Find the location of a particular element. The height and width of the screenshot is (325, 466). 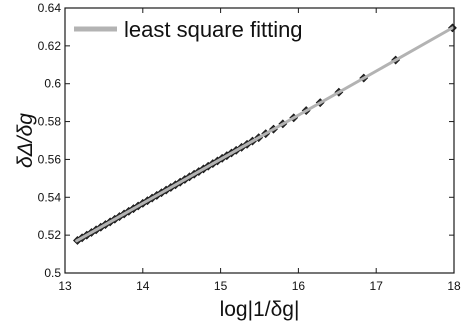

y-axis-label: δΔ/δg is located at coordinates (25, 140).